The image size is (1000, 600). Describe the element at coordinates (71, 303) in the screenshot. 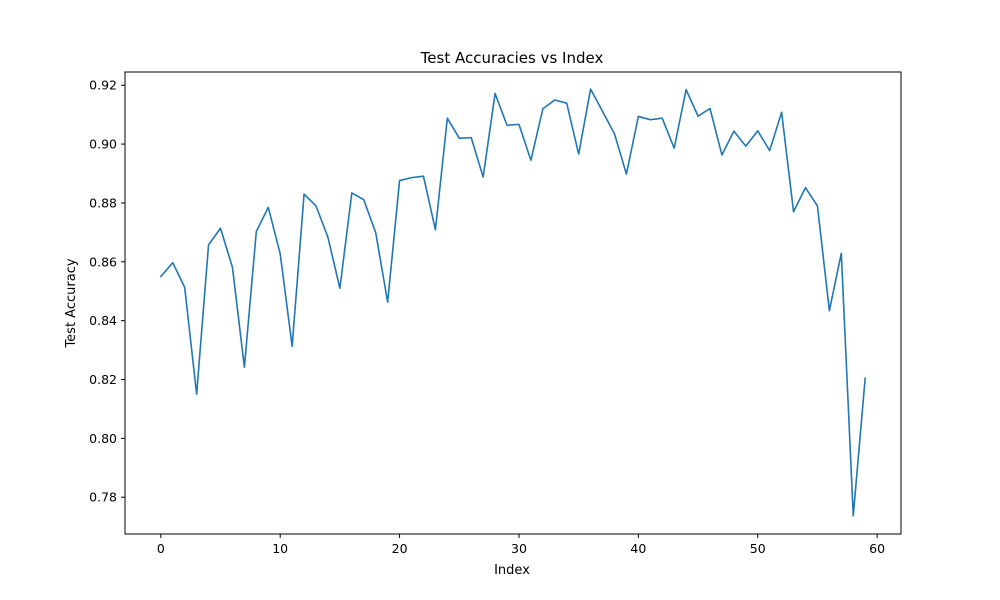

I see `y-axis-label: Test Accuracy` at that location.